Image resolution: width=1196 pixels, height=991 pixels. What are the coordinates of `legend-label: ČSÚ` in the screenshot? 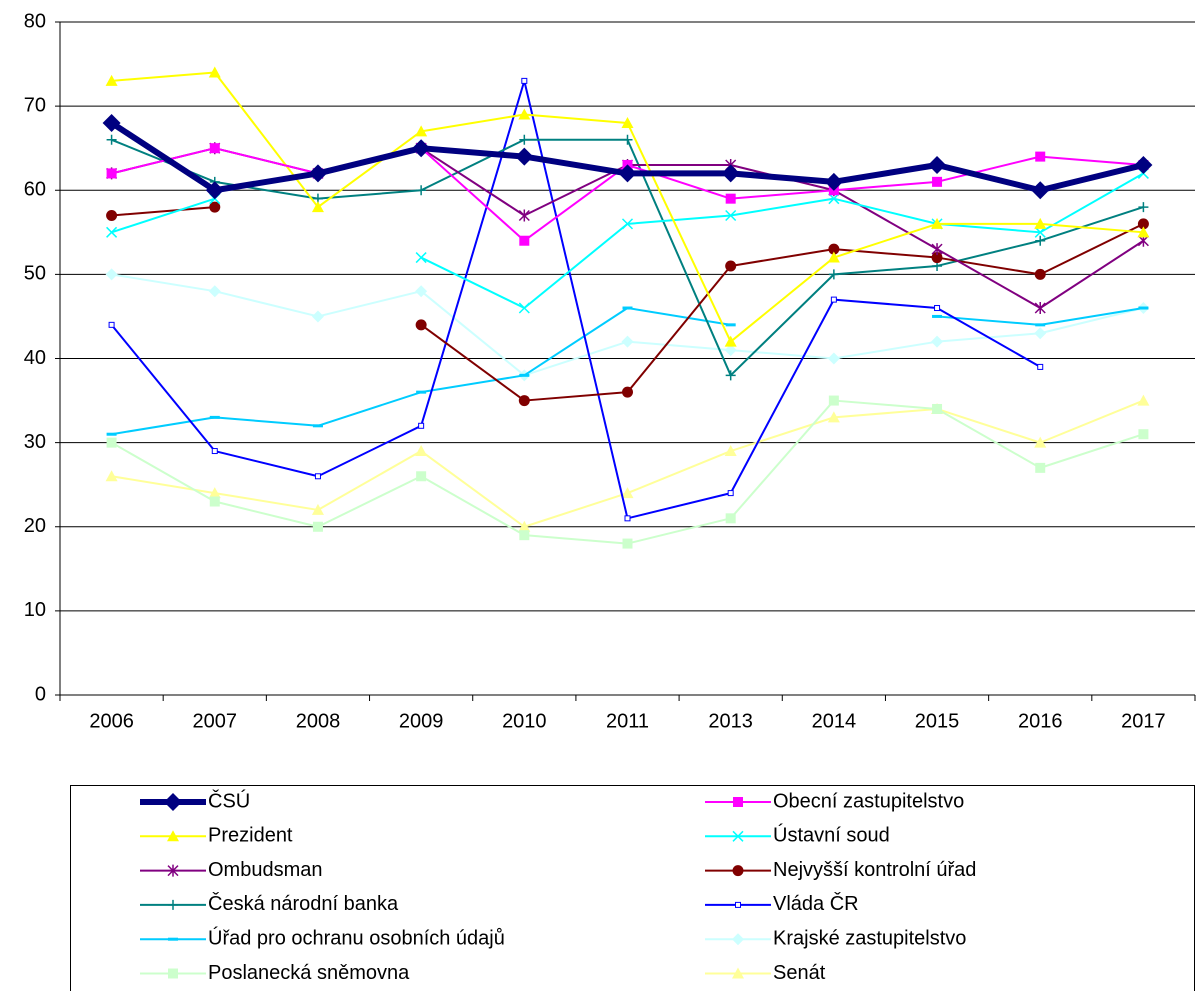 It's located at (229, 800).